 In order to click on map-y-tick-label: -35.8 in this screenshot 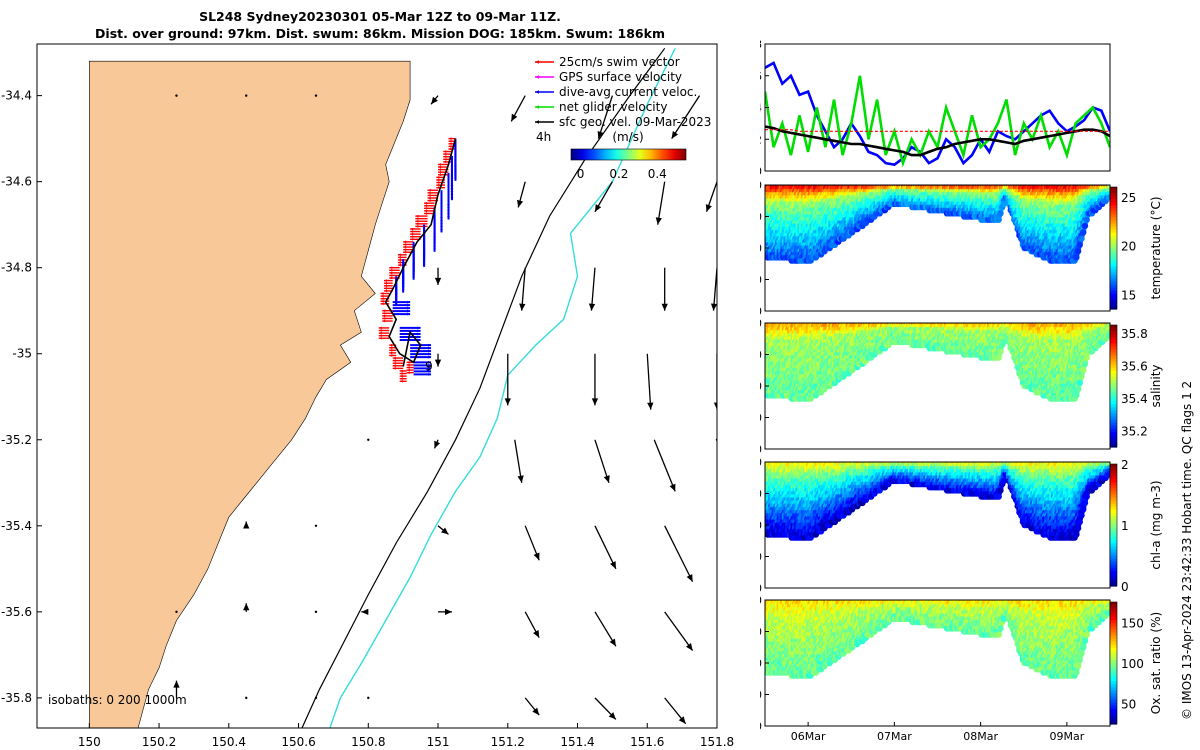, I will do `click(16, 698)`.